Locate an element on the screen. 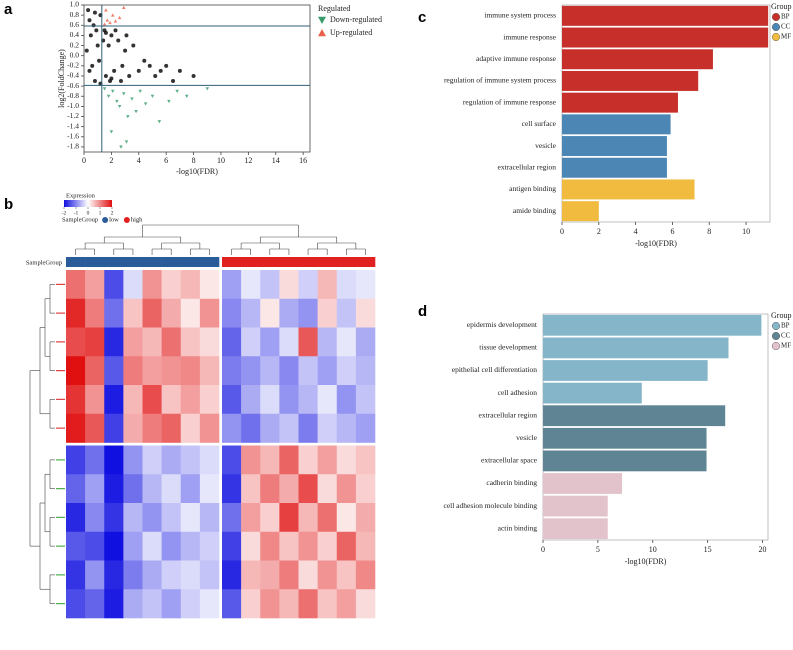  legend-label: CC is located at coordinates (786, 336).